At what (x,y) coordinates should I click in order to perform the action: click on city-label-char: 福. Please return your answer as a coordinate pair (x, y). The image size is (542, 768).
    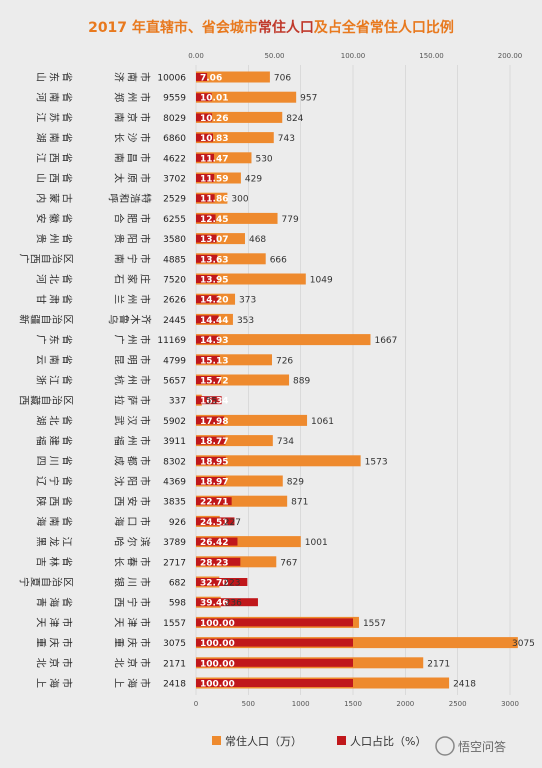
    Looking at the image, I should click on (119, 441).